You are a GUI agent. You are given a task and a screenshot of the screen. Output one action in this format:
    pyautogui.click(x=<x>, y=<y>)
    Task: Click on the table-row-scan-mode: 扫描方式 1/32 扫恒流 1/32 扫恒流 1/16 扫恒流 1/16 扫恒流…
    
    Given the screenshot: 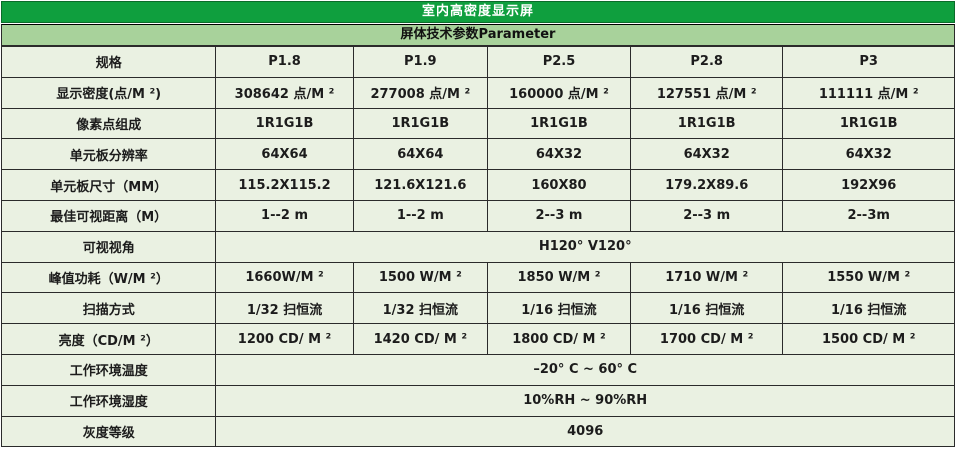 What is the action you would take?
    pyautogui.click(x=477, y=308)
    